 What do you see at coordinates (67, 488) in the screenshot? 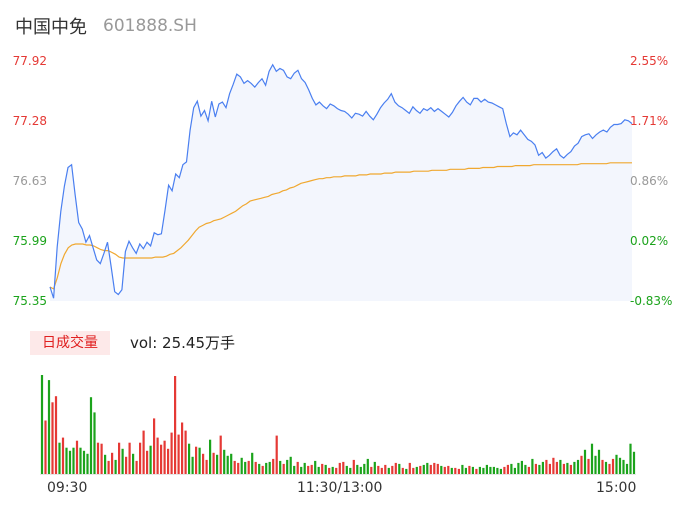
I see `x-tick-open: 09:30` at bounding box center [67, 488].